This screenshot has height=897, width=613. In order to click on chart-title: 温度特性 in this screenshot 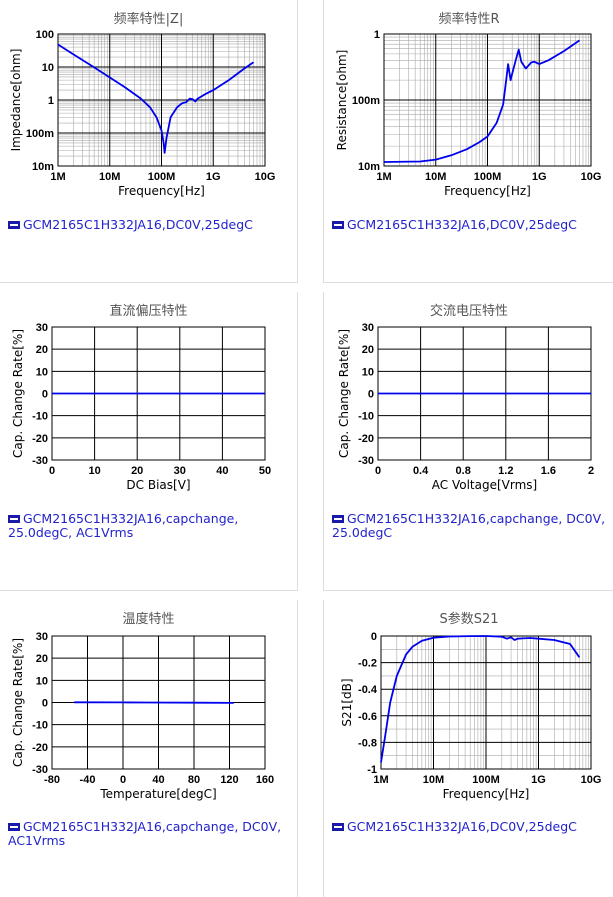, I will do `click(148, 619)`.